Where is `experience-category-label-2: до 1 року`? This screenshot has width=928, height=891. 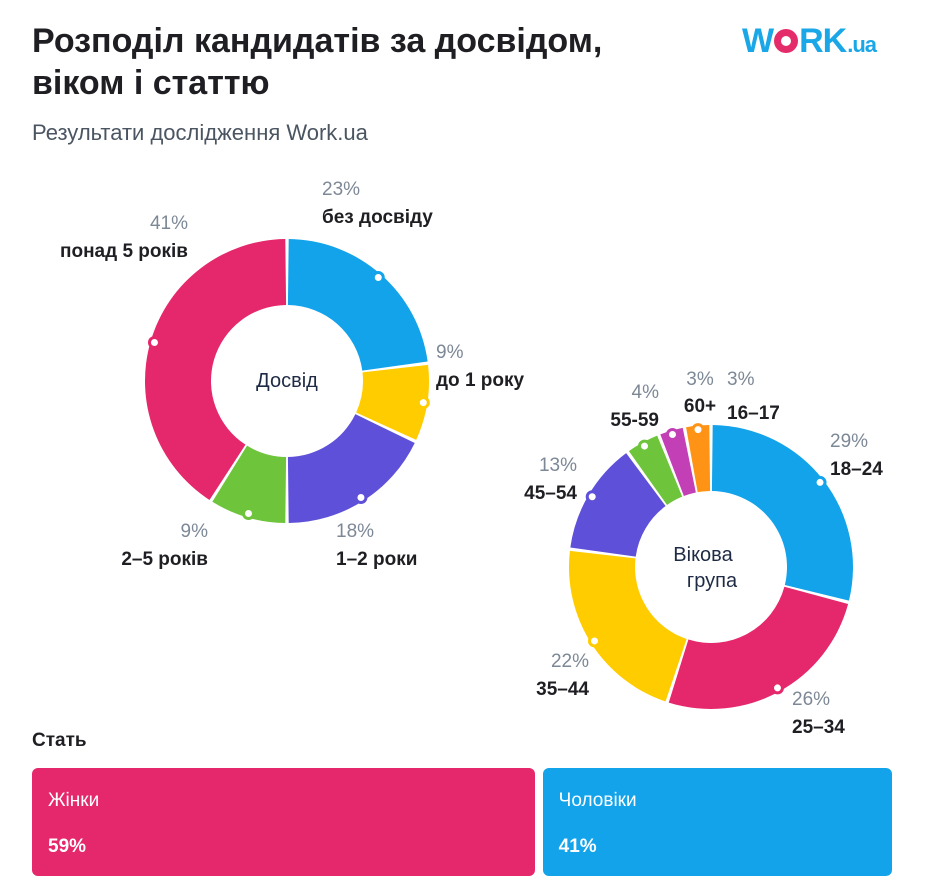
experience-category-label-2: до 1 року is located at coordinates (480, 380).